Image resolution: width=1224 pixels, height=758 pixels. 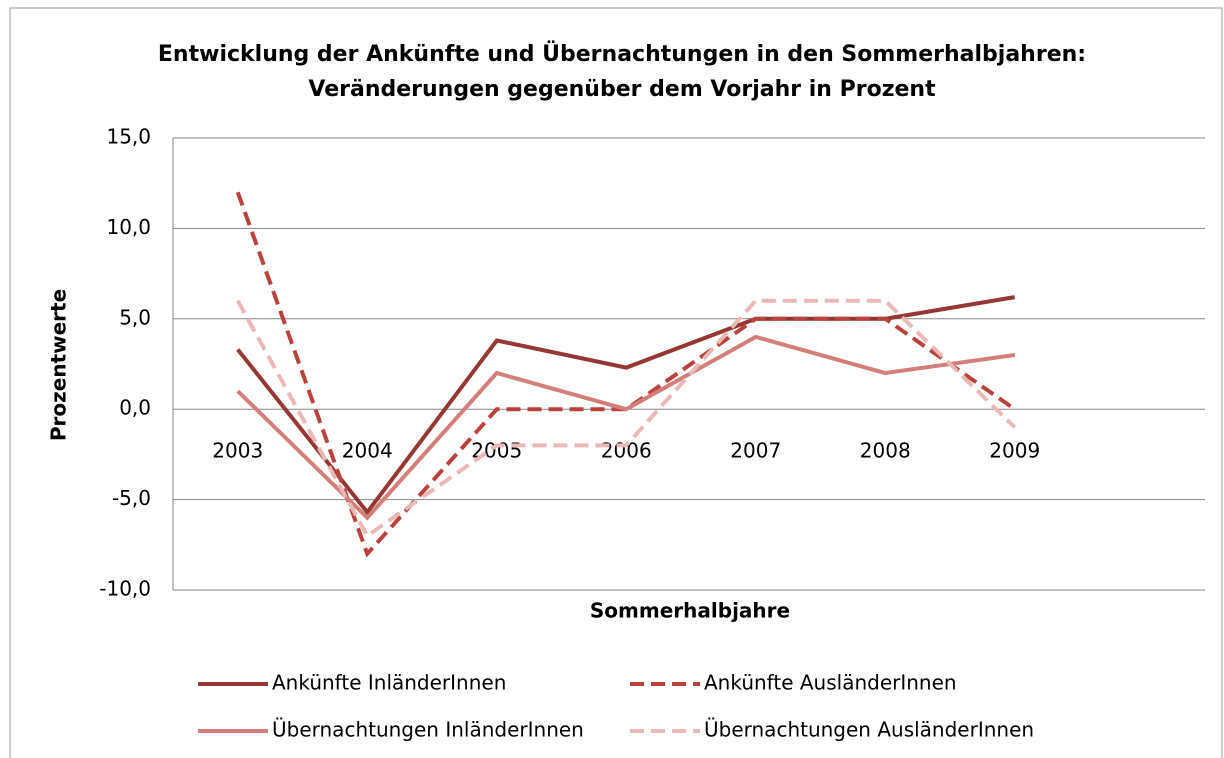 What do you see at coordinates (830, 683) in the screenshot?
I see `legend-label: Ankünfte AusländerInnen` at bounding box center [830, 683].